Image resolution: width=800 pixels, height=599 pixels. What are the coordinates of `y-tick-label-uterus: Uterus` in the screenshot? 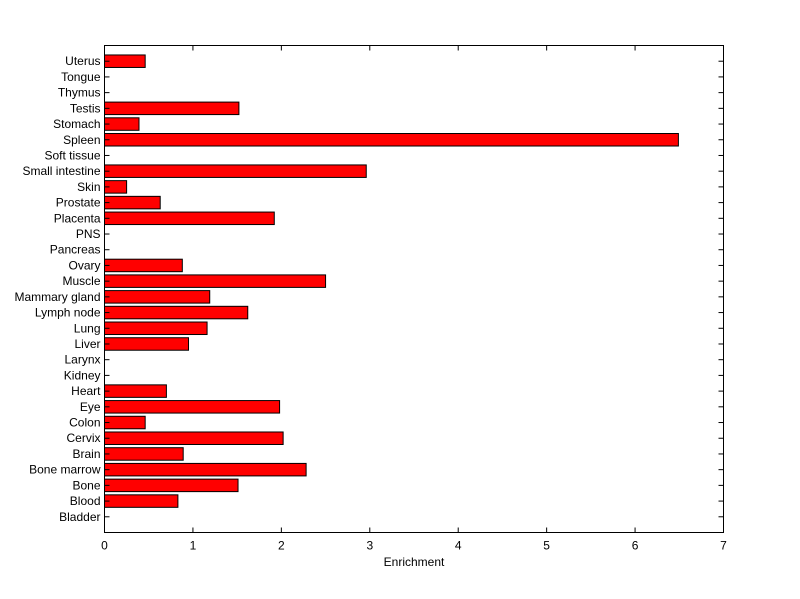 It's located at (82, 61).